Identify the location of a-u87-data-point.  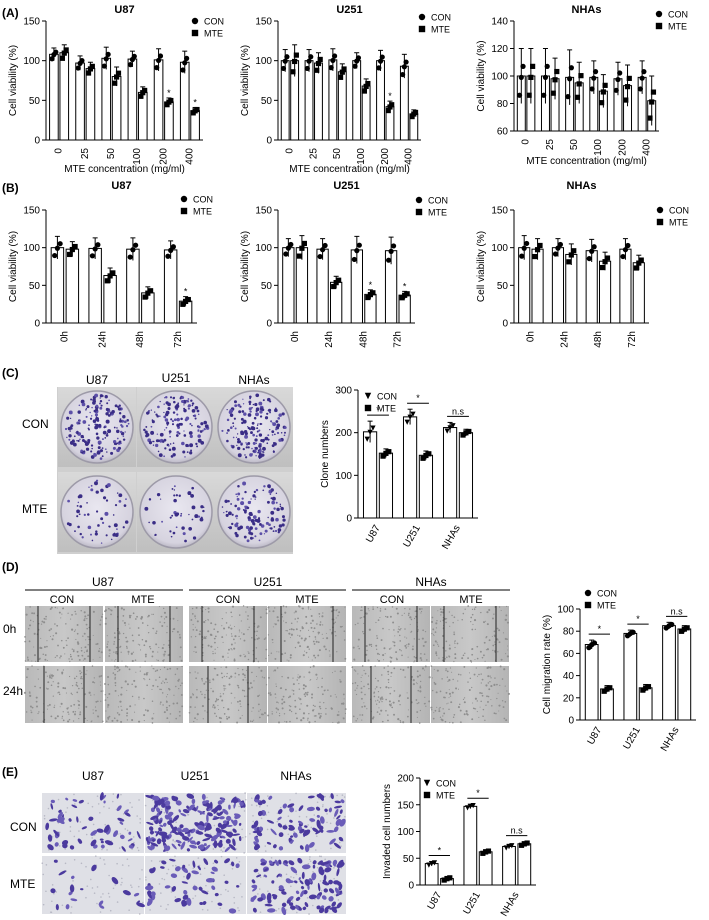
(62, 58).